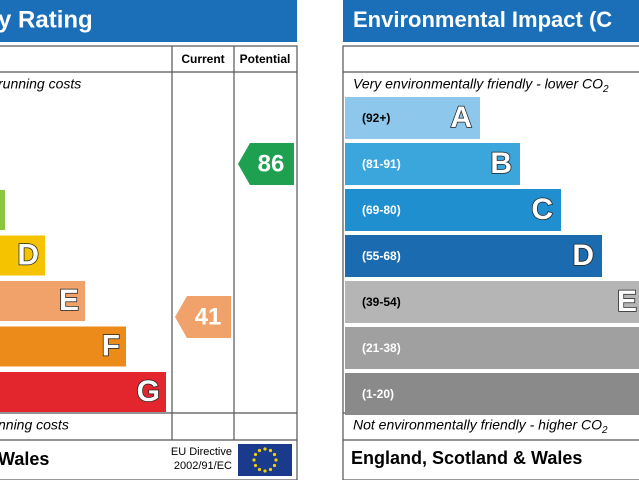 The image size is (639, 480). Describe the element at coordinates (202, 59) in the screenshot. I see `column-header: Current` at that location.